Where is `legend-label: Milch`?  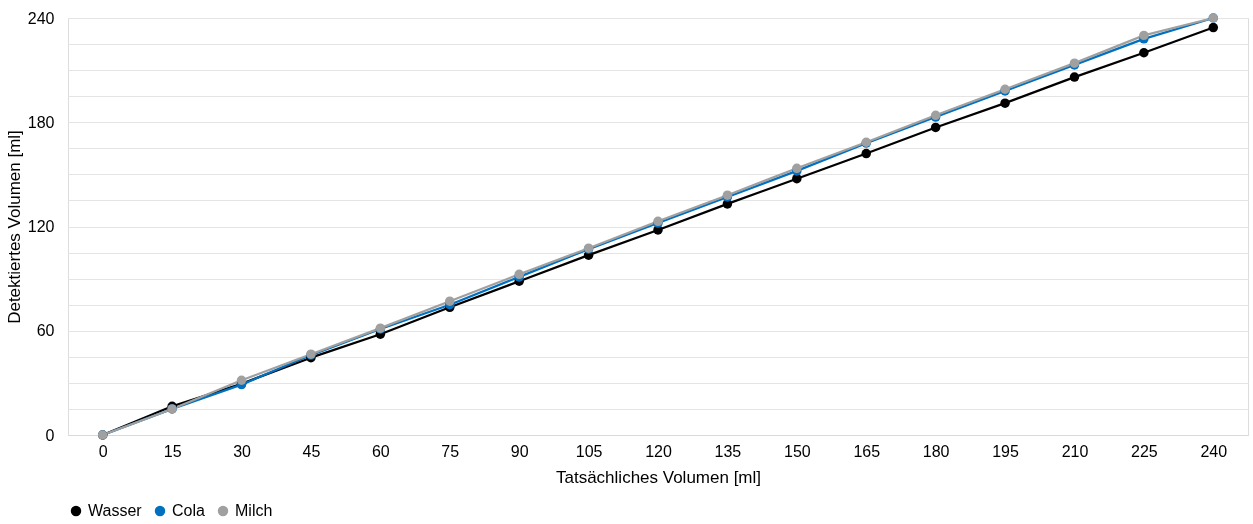
legend-label: Milch is located at coordinates (254, 510).